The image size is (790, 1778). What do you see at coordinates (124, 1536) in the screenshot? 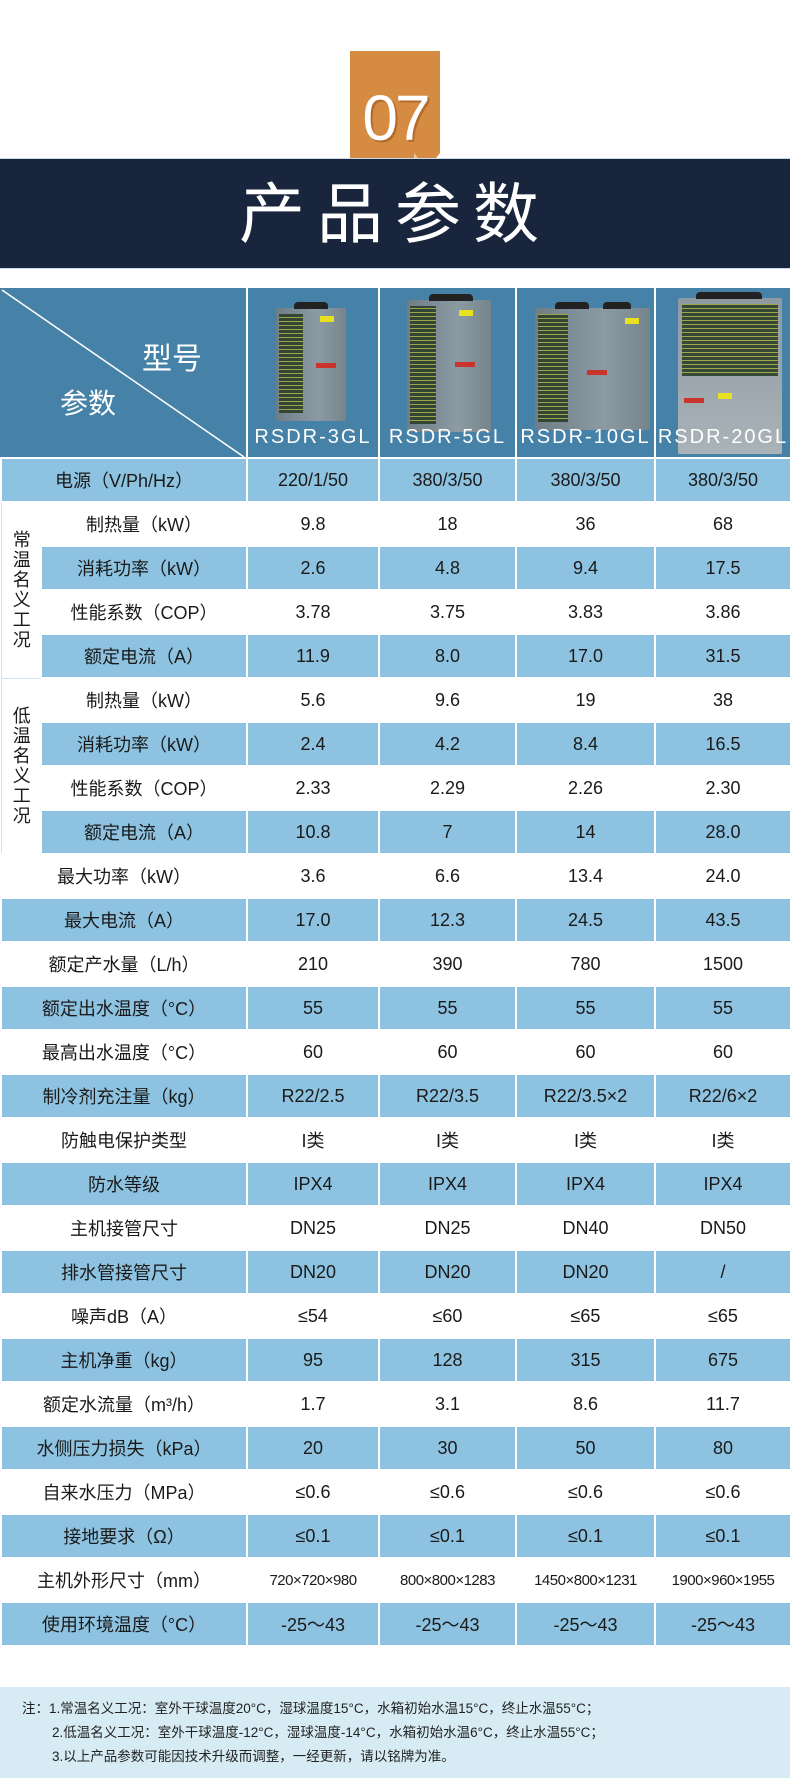
I see `row-label: 接地要求（Ω）` at bounding box center [124, 1536].